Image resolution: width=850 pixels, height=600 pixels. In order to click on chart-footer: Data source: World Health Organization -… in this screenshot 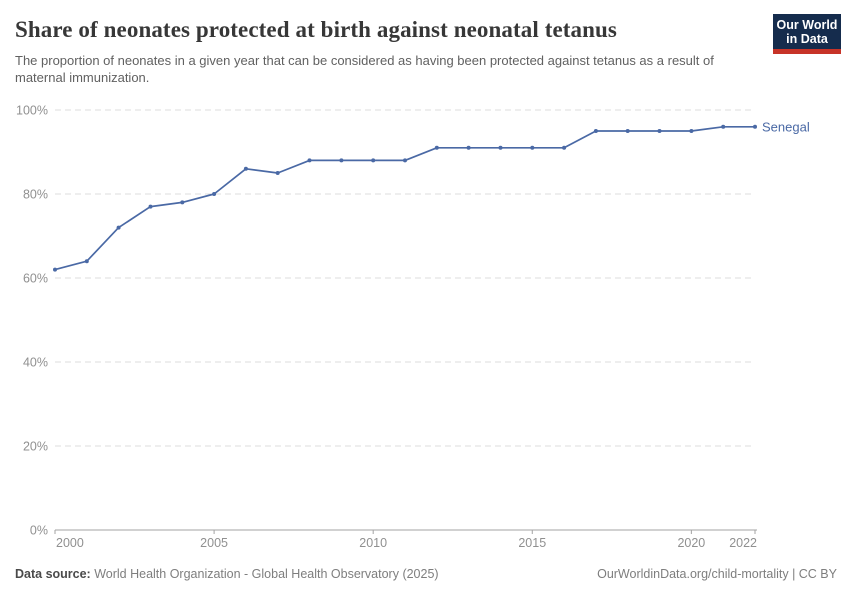, I will do `click(426, 574)`.